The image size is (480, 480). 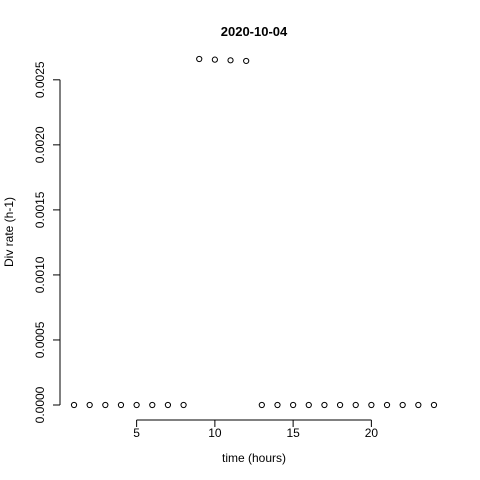 What do you see at coordinates (255, 430) in the screenshot?
I see `x-axis: 5 10 15 20` at bounding box center [255, 430].